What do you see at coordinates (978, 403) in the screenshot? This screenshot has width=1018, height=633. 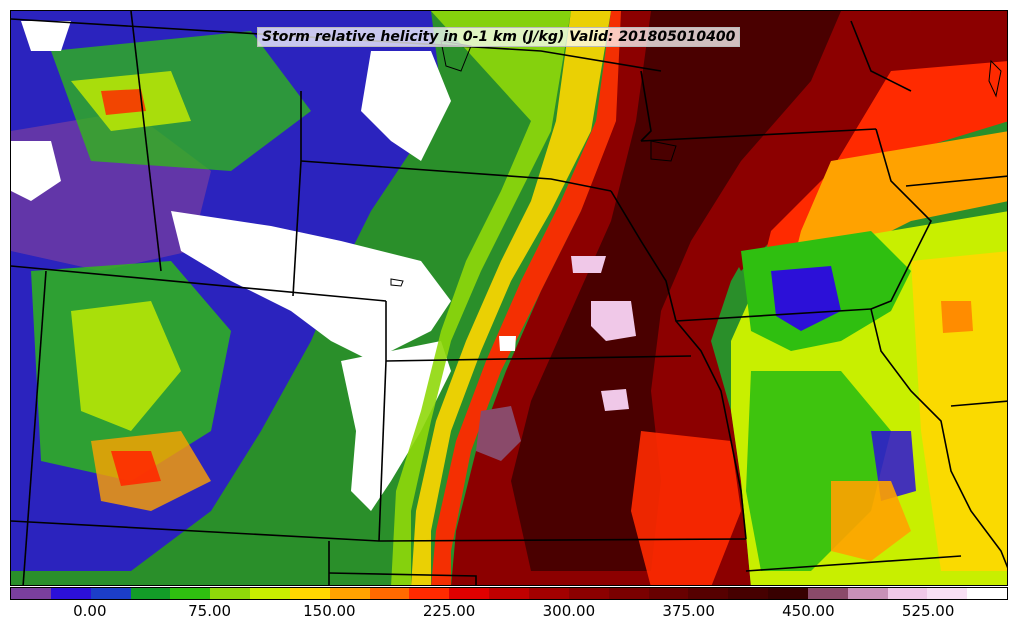 I see `border-ky` at bounding box center [978, 403].